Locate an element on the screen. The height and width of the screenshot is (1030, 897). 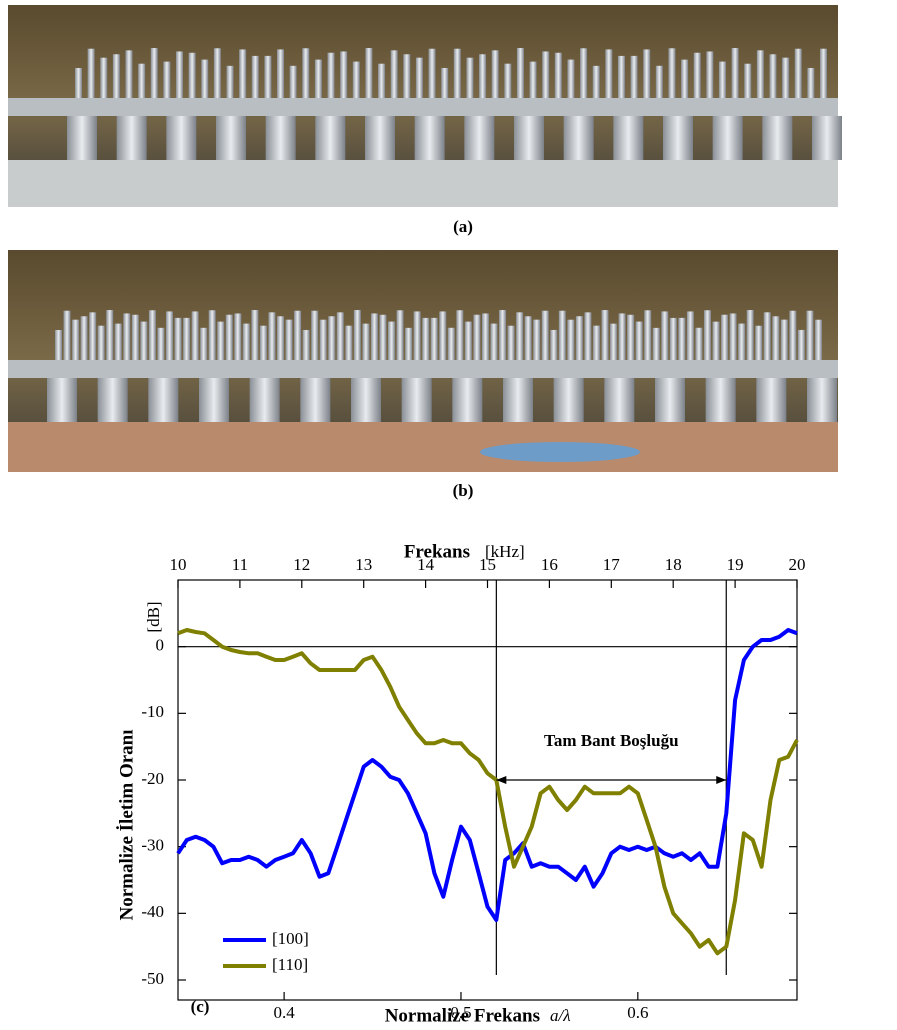
x-tick-label: 0.4 is located at coordinates (284, 1012).